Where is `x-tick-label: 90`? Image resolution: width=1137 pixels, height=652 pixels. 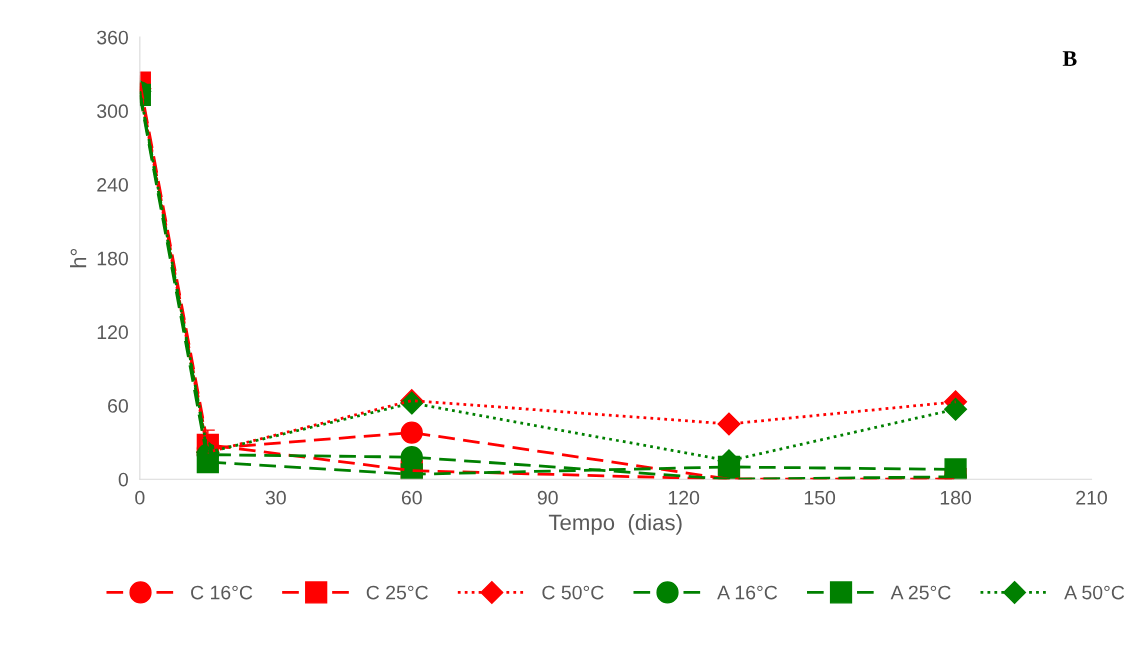
x-tick-label: 90 is located at coordinates (547, 497).